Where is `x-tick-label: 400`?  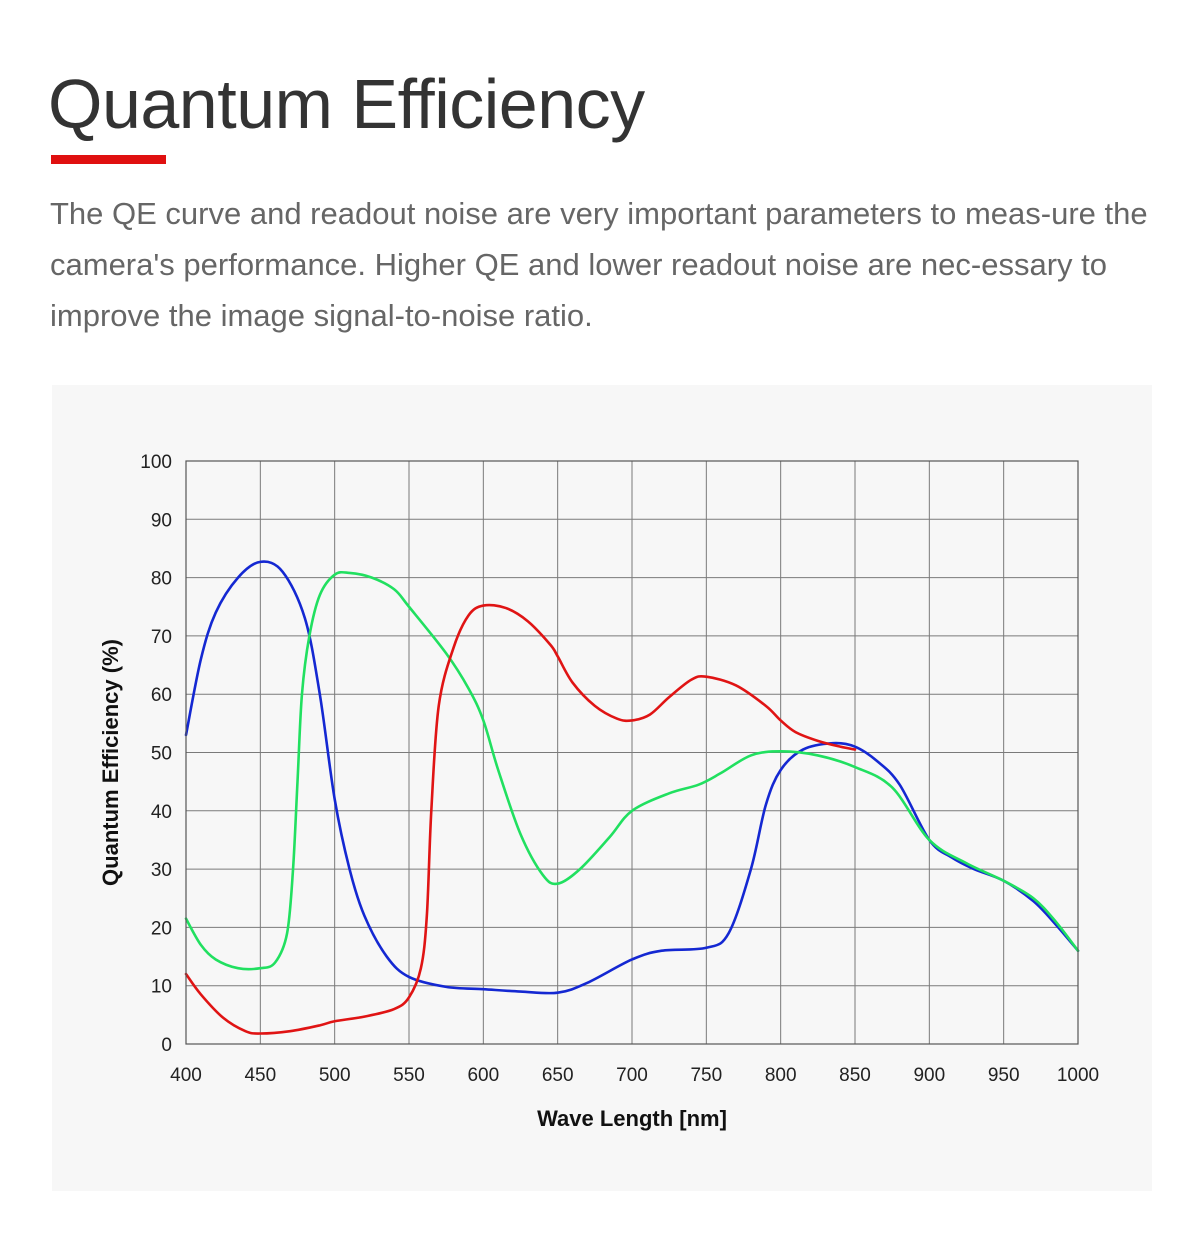 x-tick-label: 400 is located at coordinates (186, 1075).